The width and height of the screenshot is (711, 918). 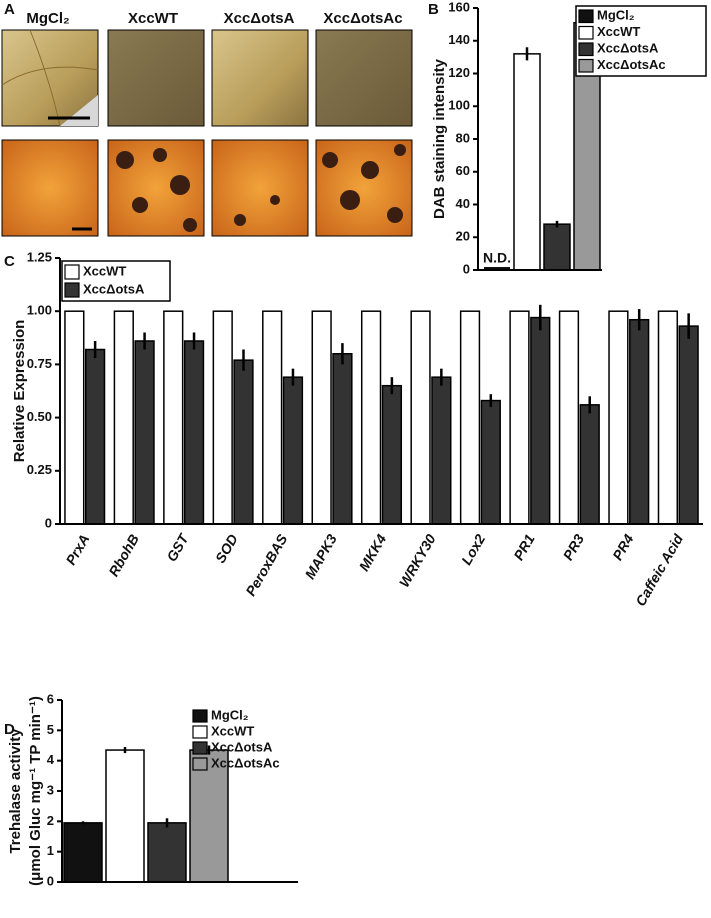 What do you see at coordinates (459, 72) in the screenshot?
I see `y-tick-label: 120` at bounding box center [459, 72].